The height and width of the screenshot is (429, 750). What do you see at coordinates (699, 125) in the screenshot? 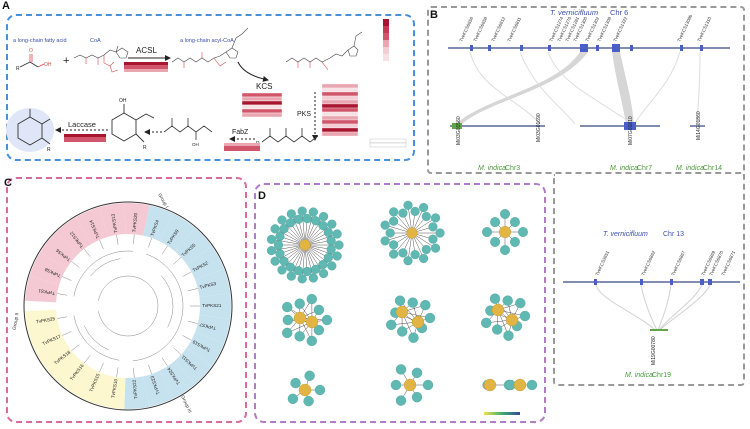
I see `chr14-gene-id: Mi14G01860` at bounding box center [699, 125].